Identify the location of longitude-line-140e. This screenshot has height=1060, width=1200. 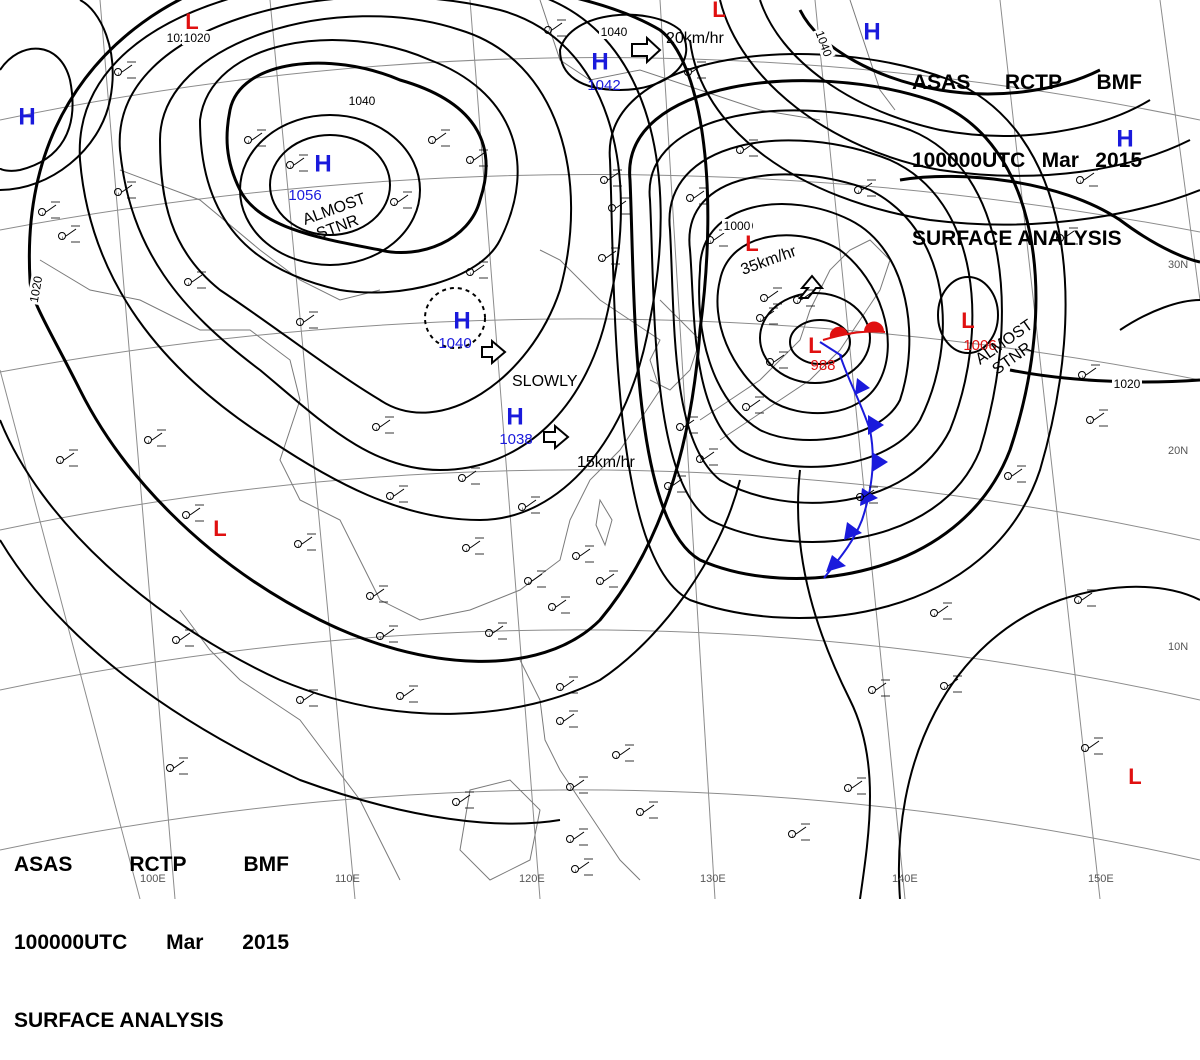
(860, 449).